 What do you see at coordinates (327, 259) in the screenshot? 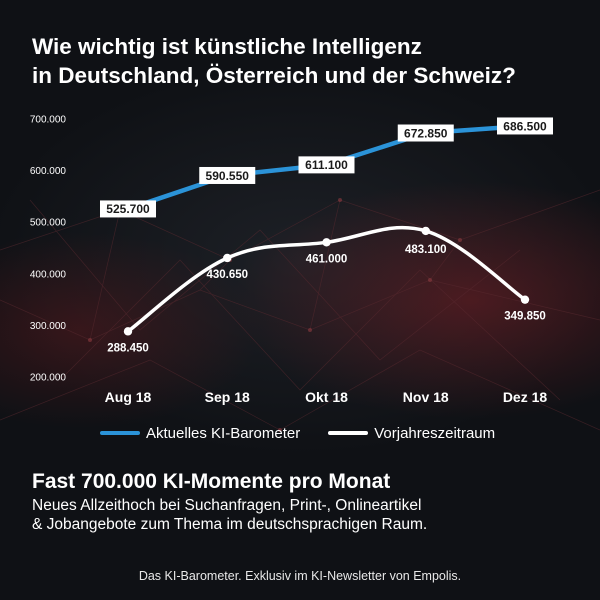
I see `data-label: 461.000` at bounding box center [327, 259].